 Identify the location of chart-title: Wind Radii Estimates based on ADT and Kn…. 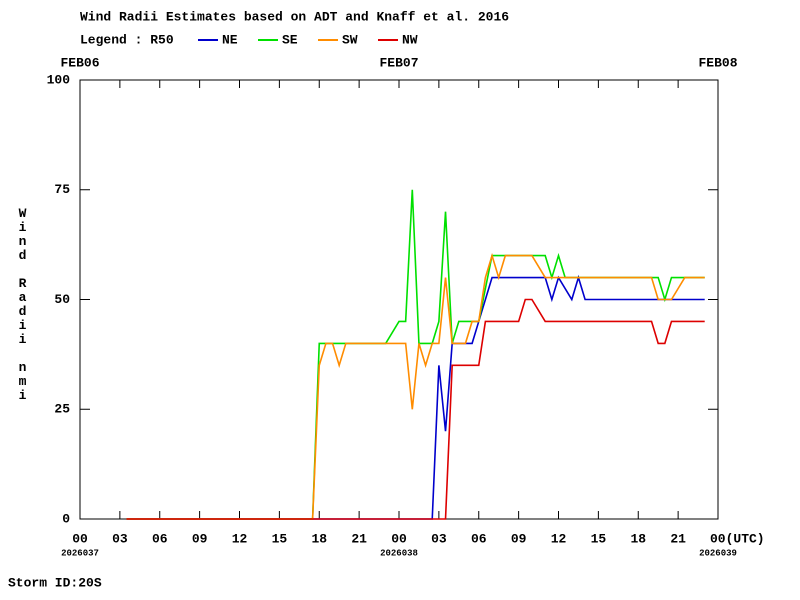
(294, 16).